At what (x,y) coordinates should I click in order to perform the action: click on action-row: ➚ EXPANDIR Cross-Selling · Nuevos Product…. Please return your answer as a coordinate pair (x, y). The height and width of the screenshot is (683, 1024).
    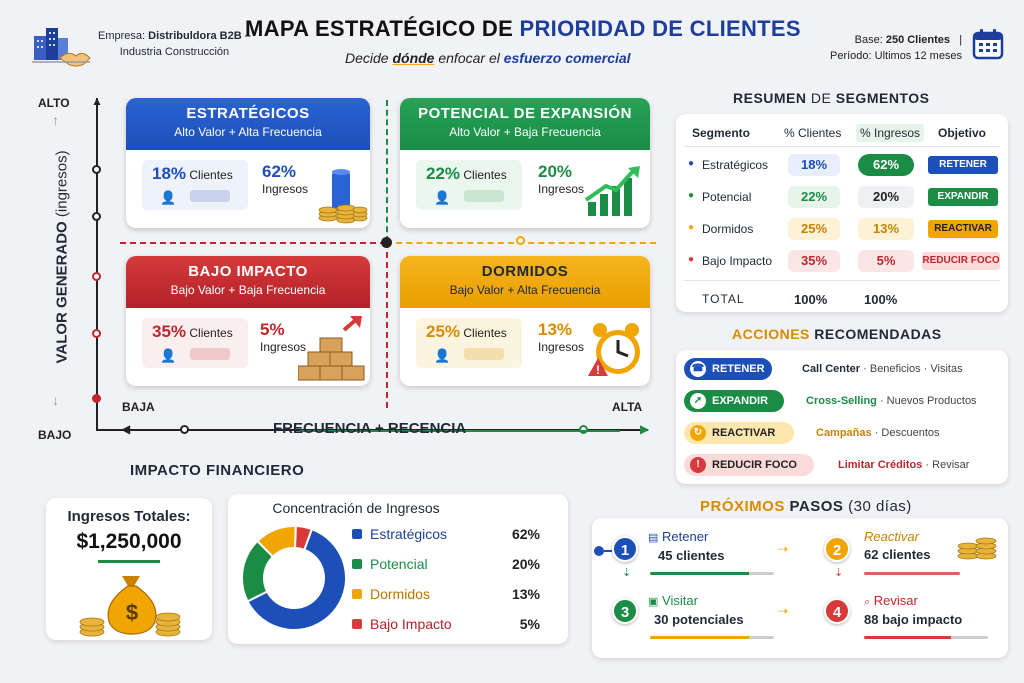
    Looking at the image, I should click on (844, 402).